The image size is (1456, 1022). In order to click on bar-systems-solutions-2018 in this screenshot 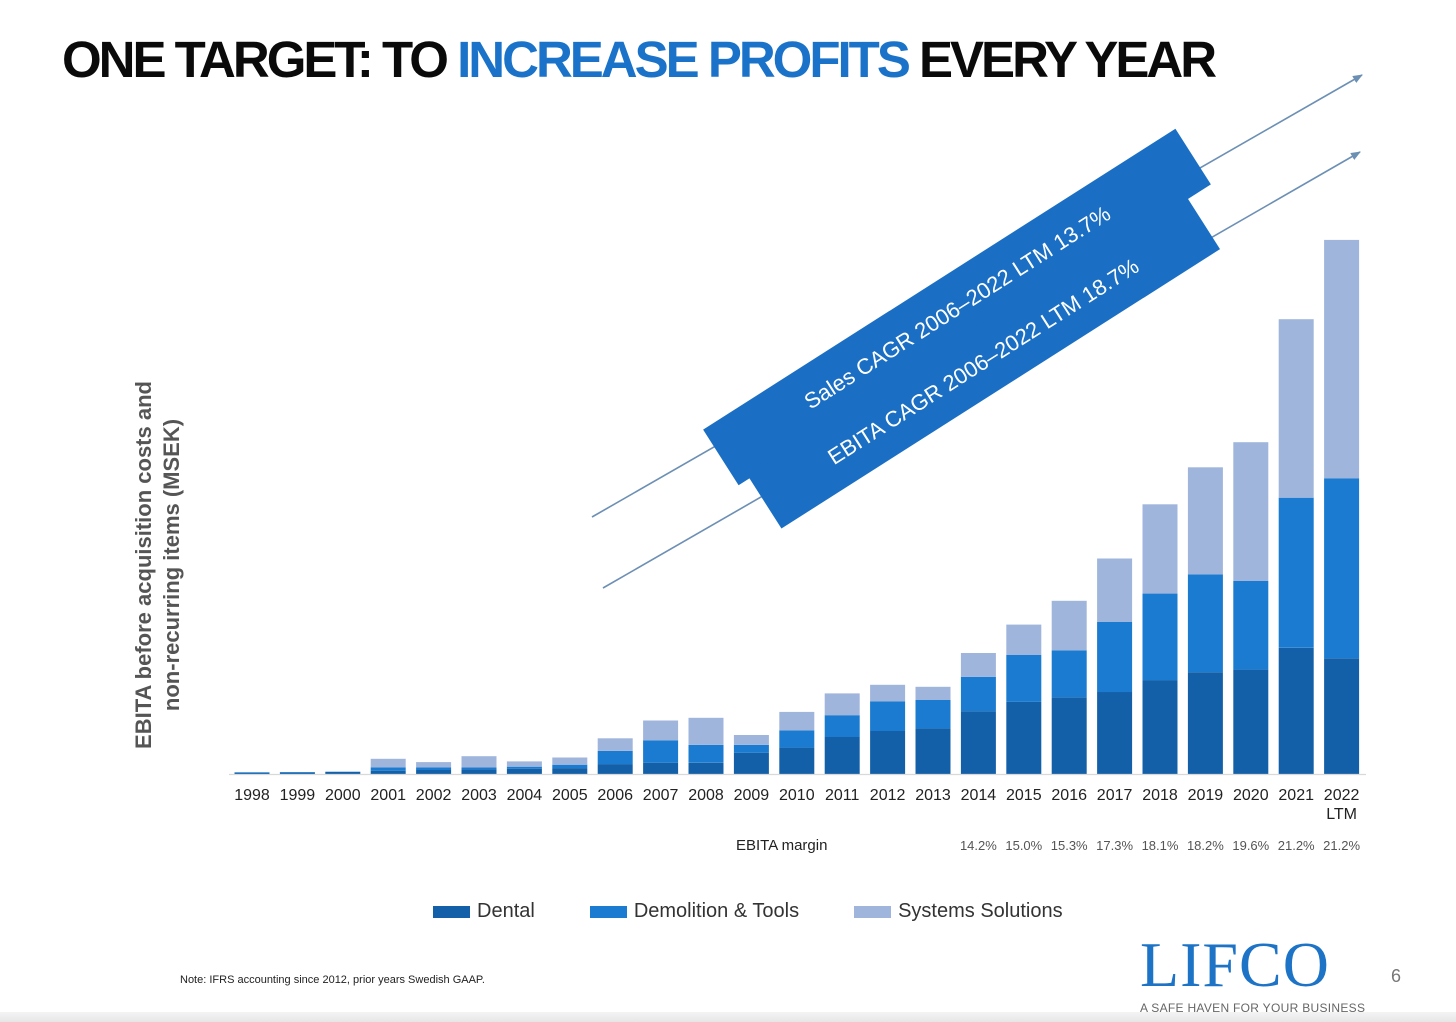, I will do `click(1160, 549)`.